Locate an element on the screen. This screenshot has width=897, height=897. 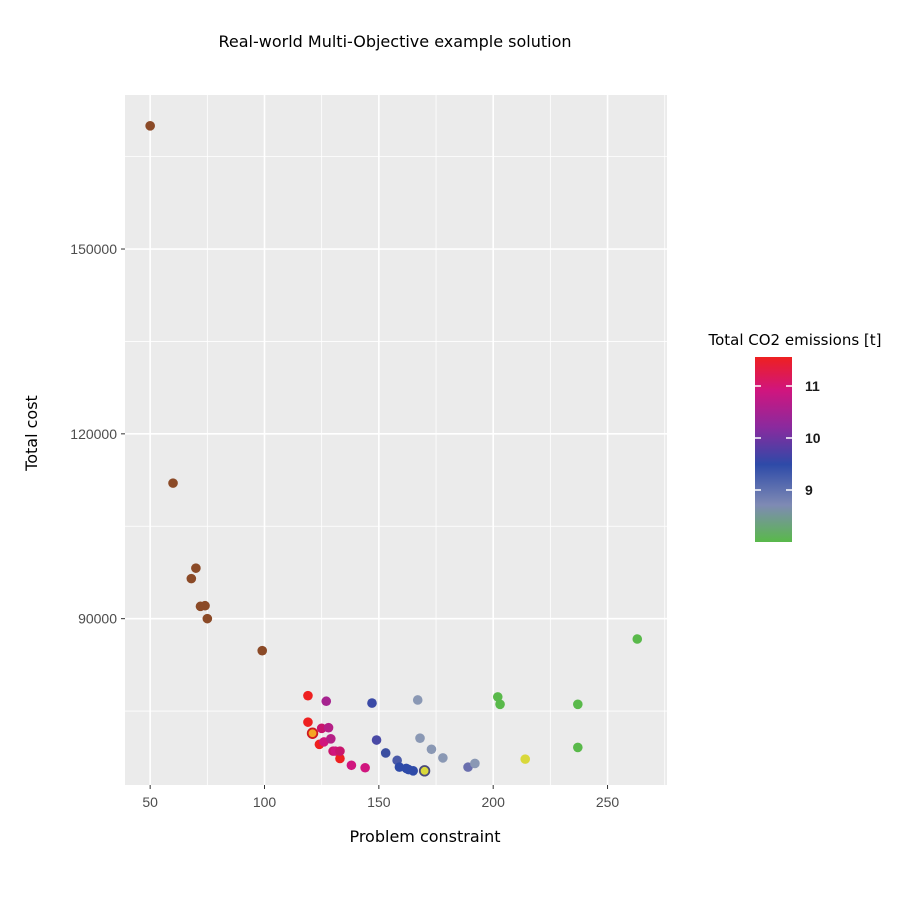
x-axis-ticks: 50 100 150 200 250 is located at coordinates (380, 797).